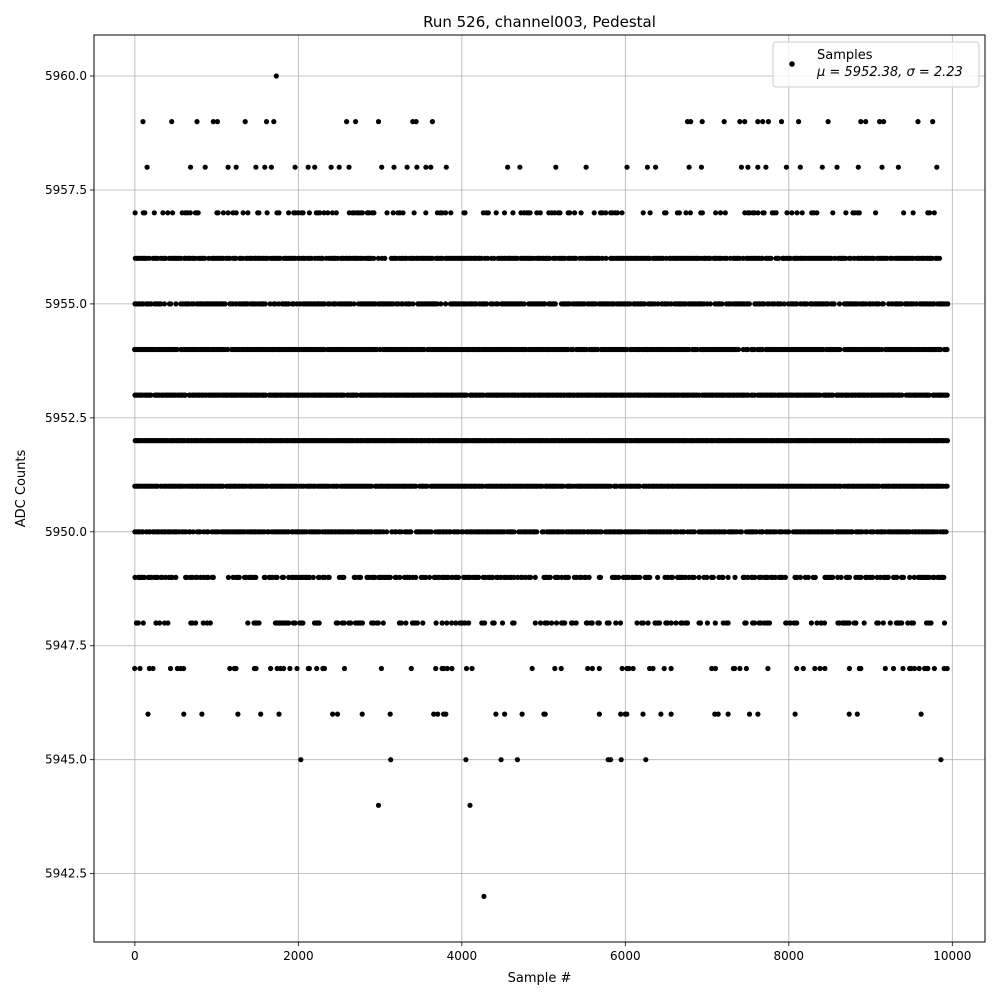 Image resolution: width=1000 pixels, height=1000 pixels. What do you see at coordinates (540, 978) in the screenshot?
I see `x-axis-label: Sample #` at bounding box center [540, 978].